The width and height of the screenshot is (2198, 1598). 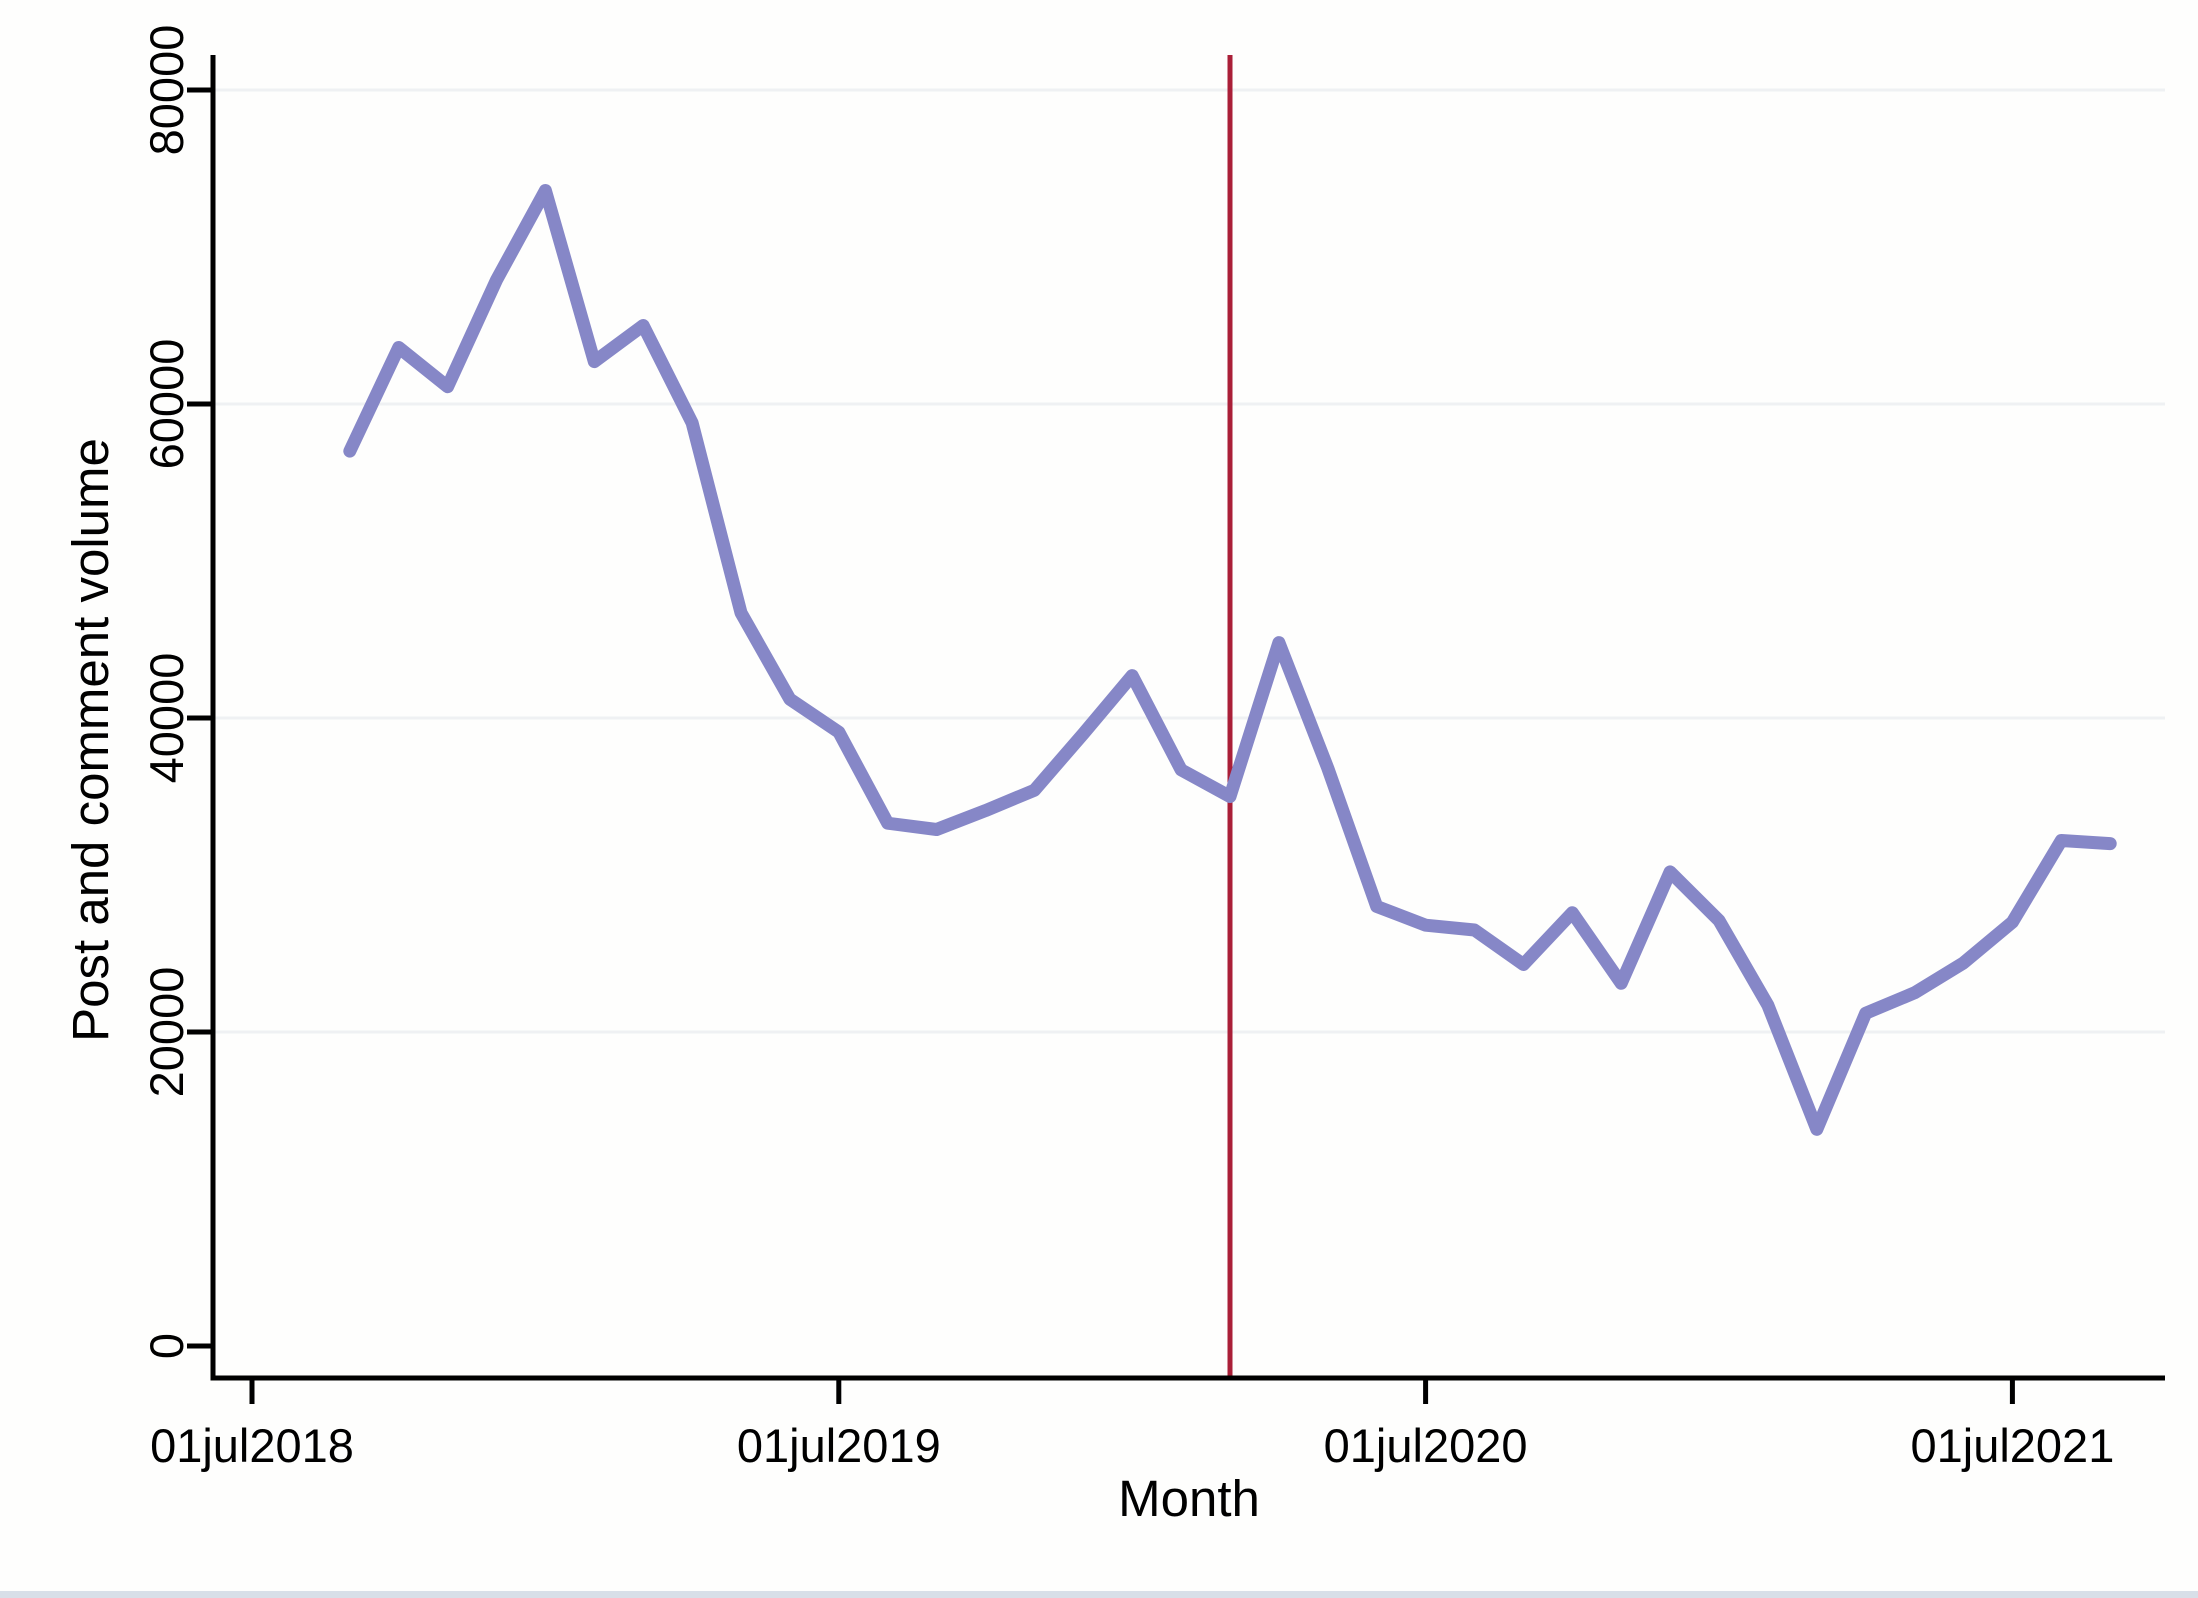 I want to click on y-tick-label: 0, so click(x=166, y=1346).